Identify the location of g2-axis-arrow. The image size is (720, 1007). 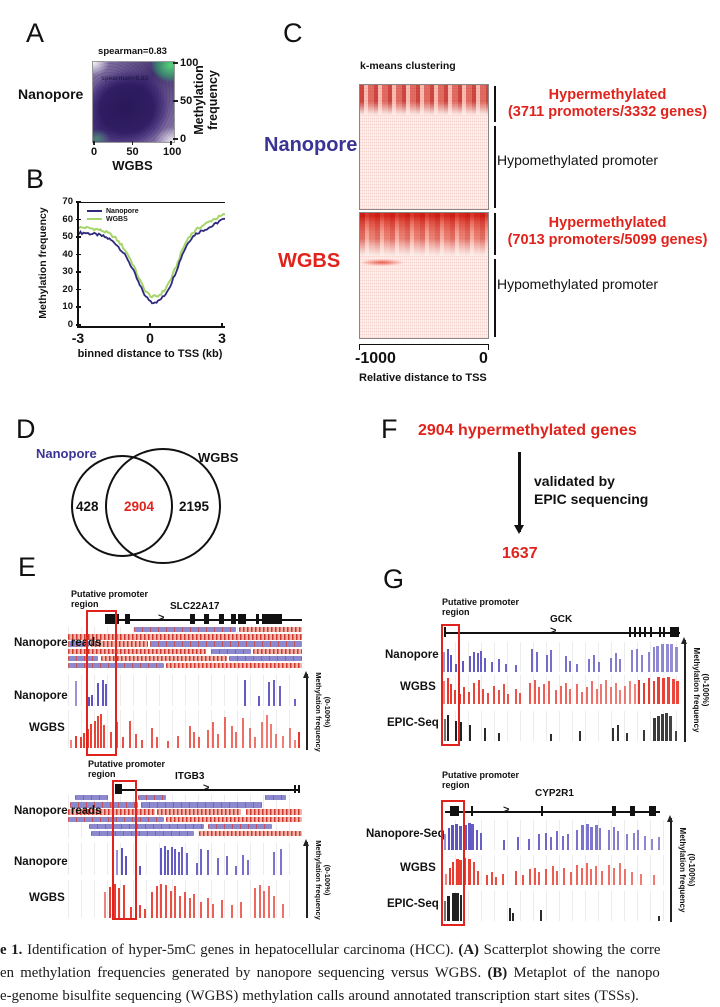
(670, 868).